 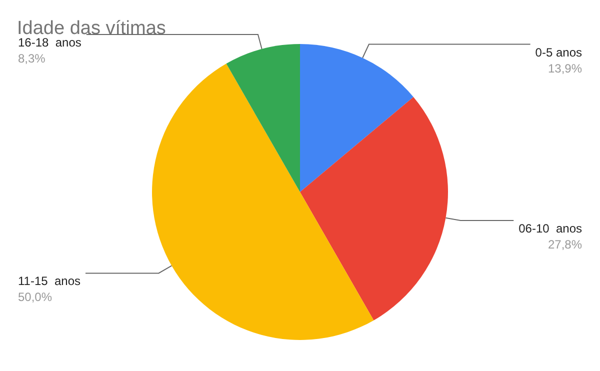 I want to click on slice-label: 11-15 anos, so click(x=49, y=281).